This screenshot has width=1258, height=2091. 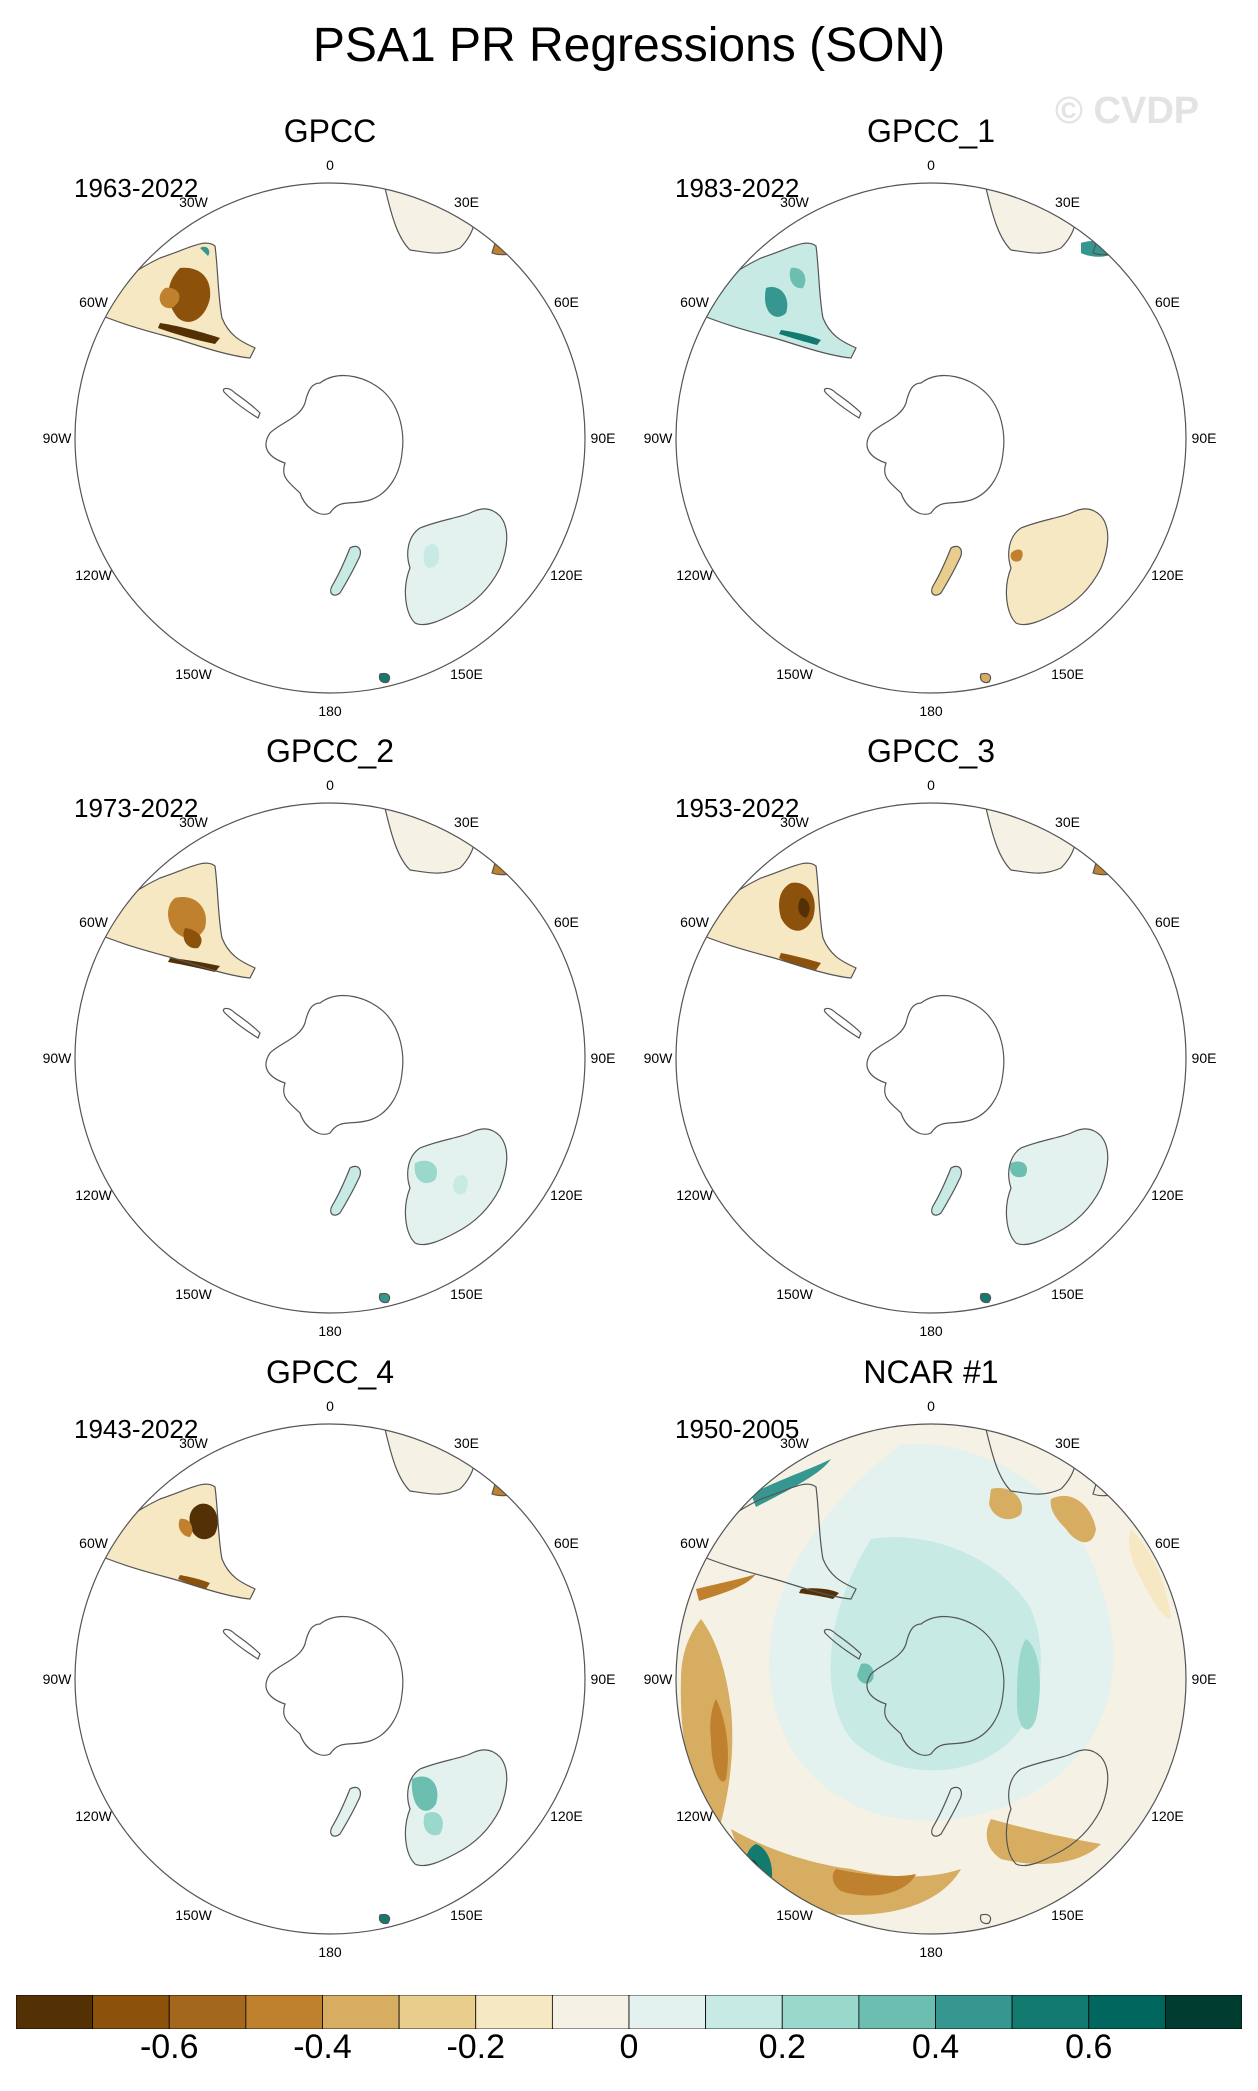 I want to click on colorbar-label: -0.4, so click(x=322, y=2047).